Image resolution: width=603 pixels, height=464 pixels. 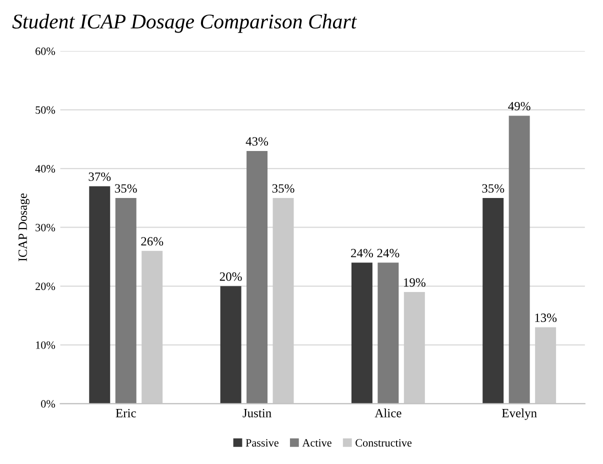 What do you see at coordinates (45, 169) in the screenshot?
I see `y-tick-label: 40%` at bounding box center [45, 169].